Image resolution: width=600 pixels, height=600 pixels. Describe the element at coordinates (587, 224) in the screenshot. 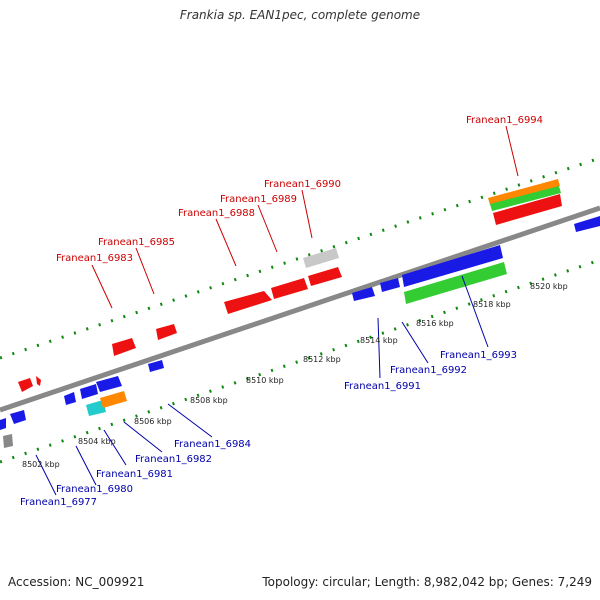

I see `gene-right-blue` at that location.